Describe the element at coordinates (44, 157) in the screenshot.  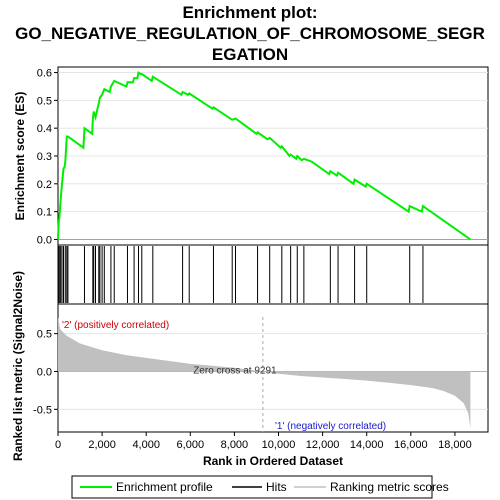
I see `es-y-tick-label: 0.3` at that location.